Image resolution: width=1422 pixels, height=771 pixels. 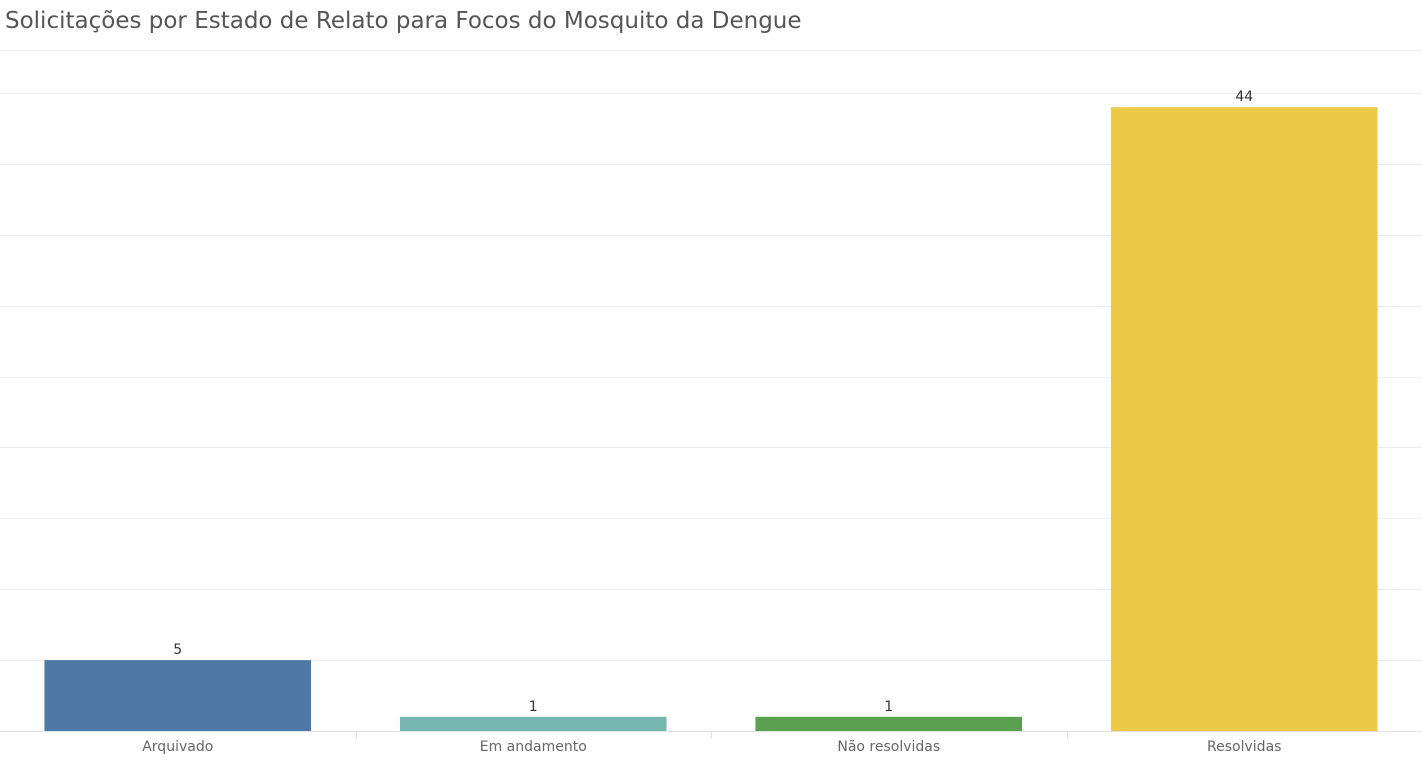 What do you see at coordinates (1244, 97) in the screenshot?
I see `value-label: 44` at bounding box center [1244, 97].